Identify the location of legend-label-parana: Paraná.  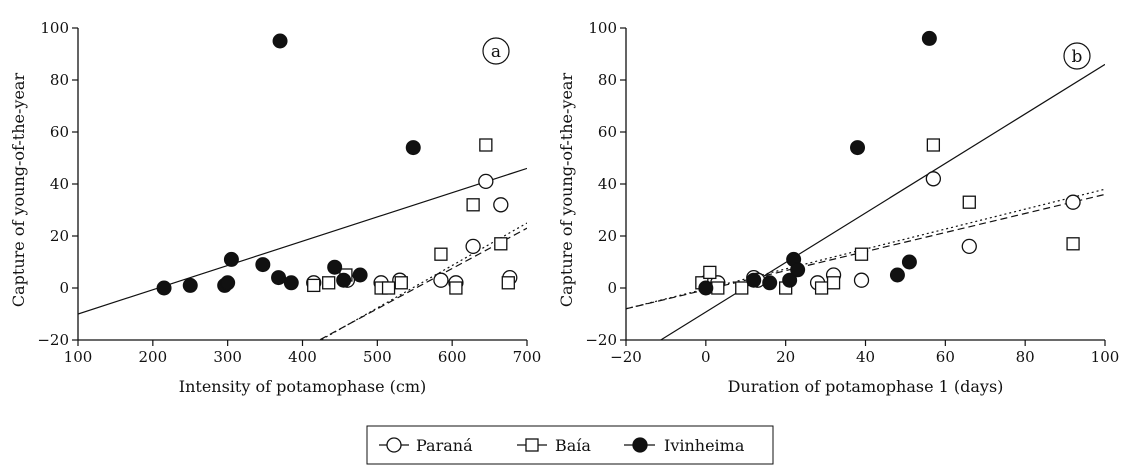
(444, 445).